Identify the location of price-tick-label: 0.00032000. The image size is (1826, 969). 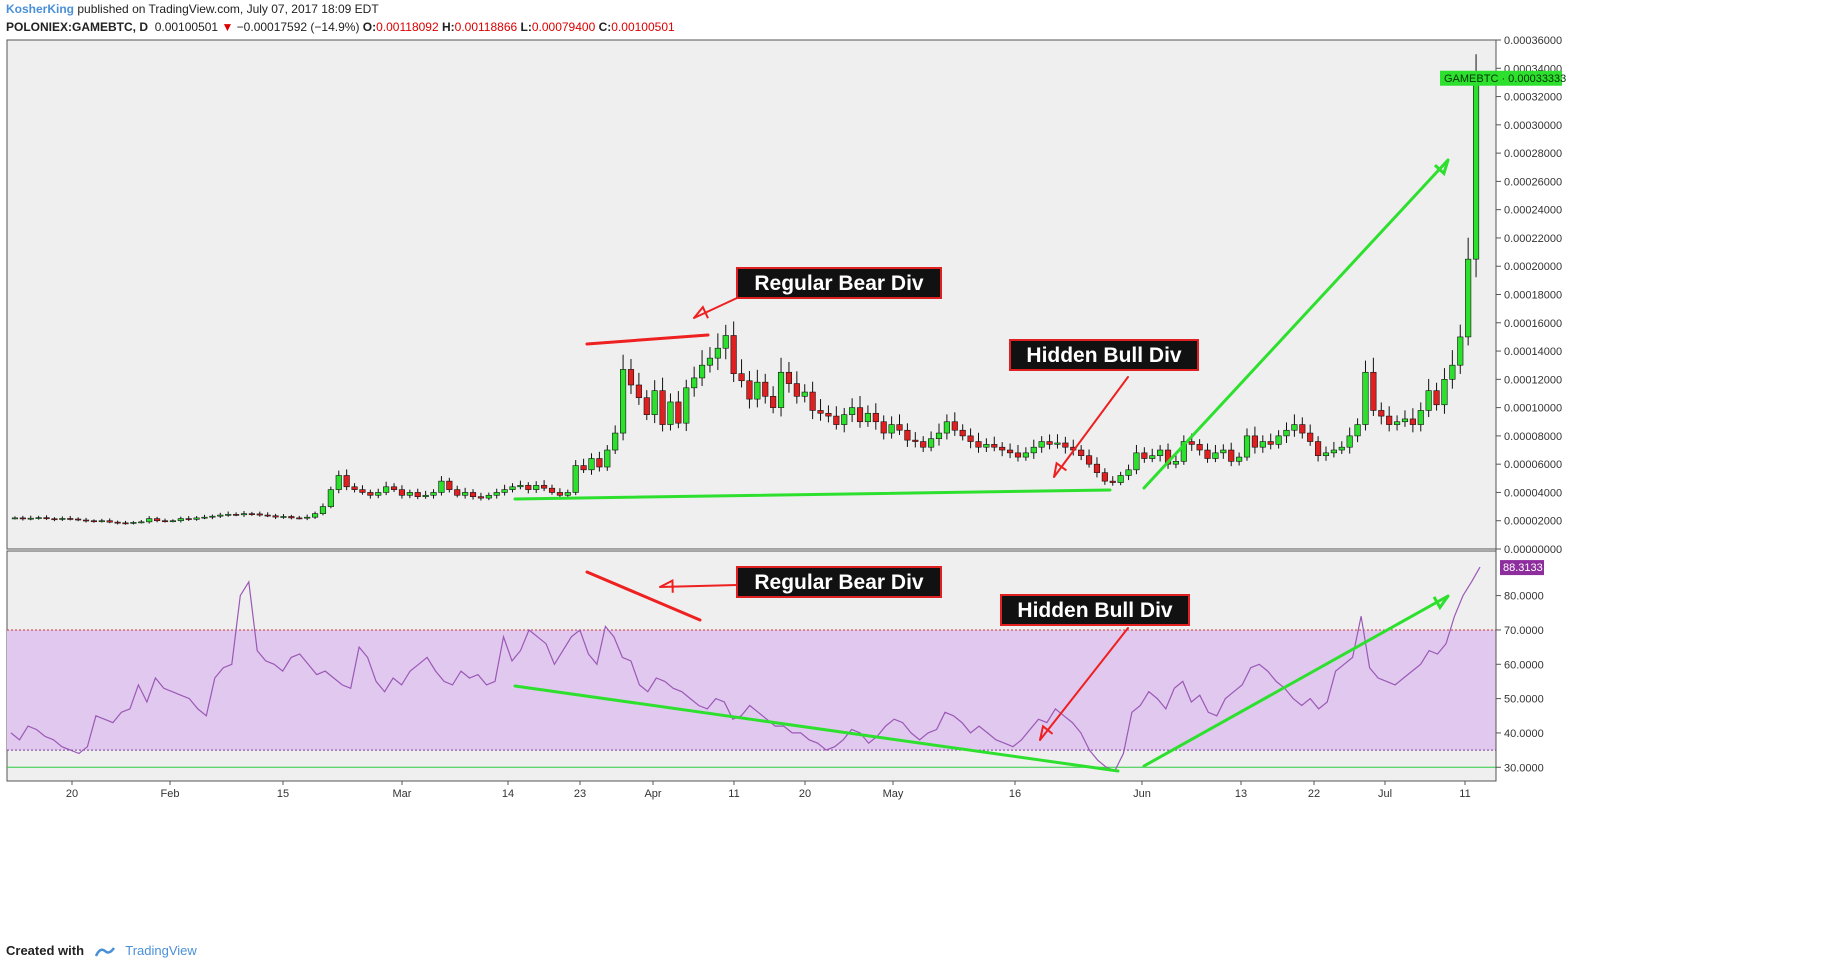
(1533, 98).